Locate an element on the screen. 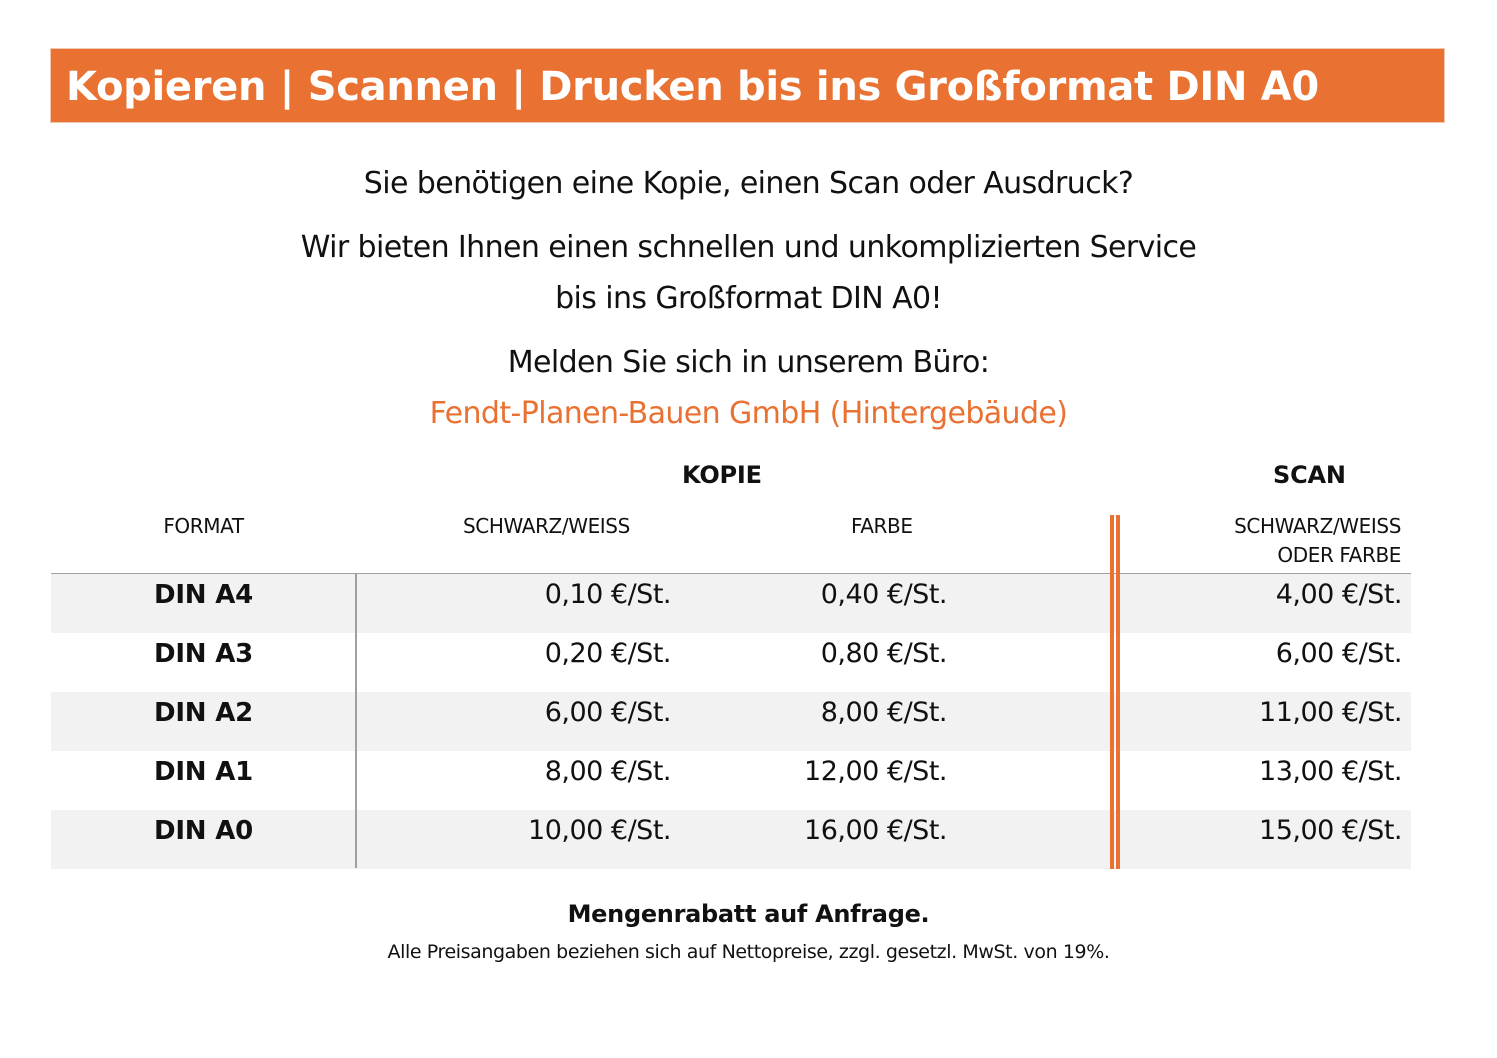 This screenshot has width=1497, height=1058. group-header-copy: KOPIE is located at coordinates (722, 475).